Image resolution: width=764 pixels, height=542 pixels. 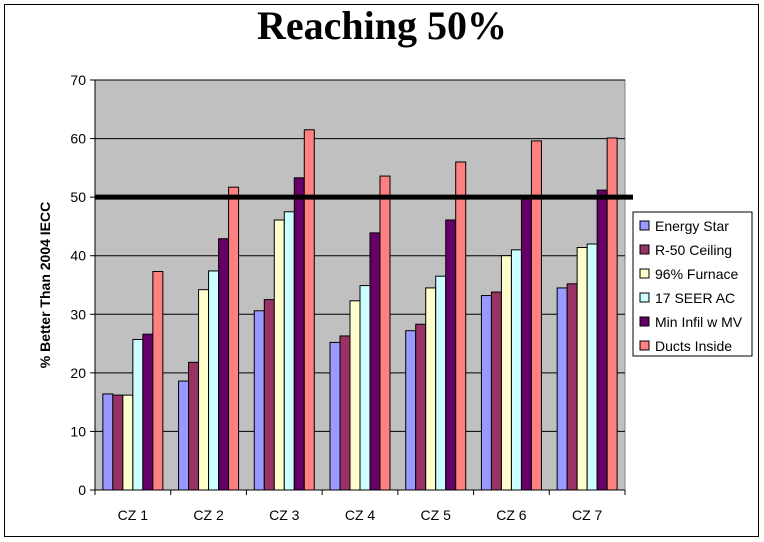 I want to click on y-tick-label: 40, so click(x=78, y=256).